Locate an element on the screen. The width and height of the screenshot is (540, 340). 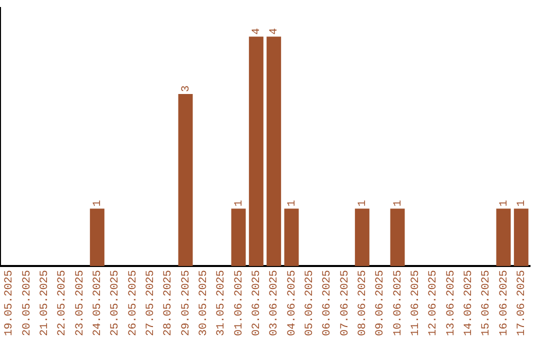
x-tick-label: 17.06.2025 is located at coordinates (522, 303).